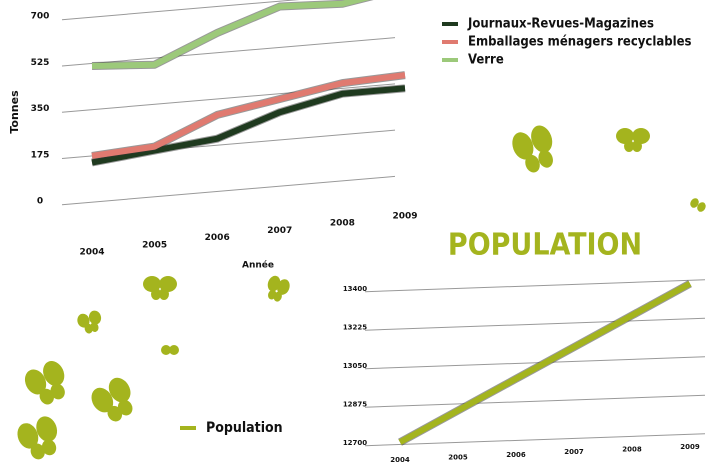  What do you see at coordinates (40, 155) in the screenshot?
I see `y-tick-label: 175` at bounding box center [40, 155].